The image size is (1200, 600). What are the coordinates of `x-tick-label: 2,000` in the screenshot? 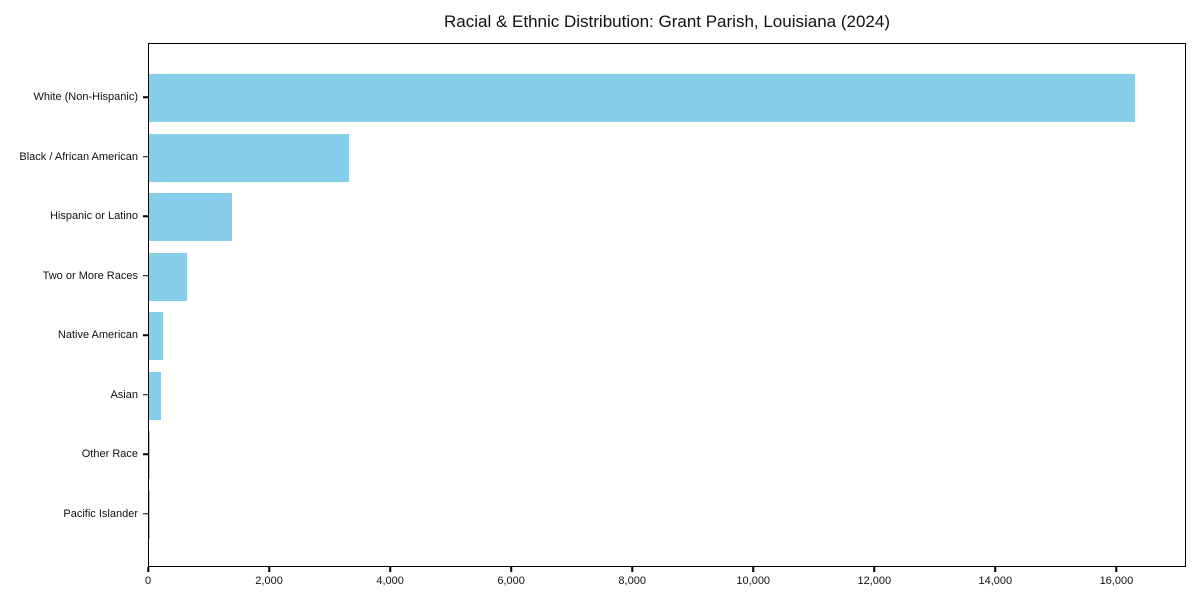 It's located at (269, 581).